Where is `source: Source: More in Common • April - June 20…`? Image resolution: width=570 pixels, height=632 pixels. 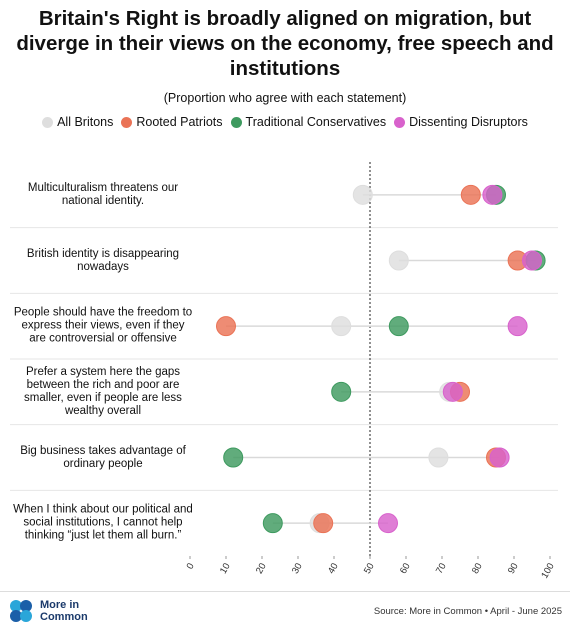
source: Source: More in Common • April - June 20… is located at coordinates (467, 611).